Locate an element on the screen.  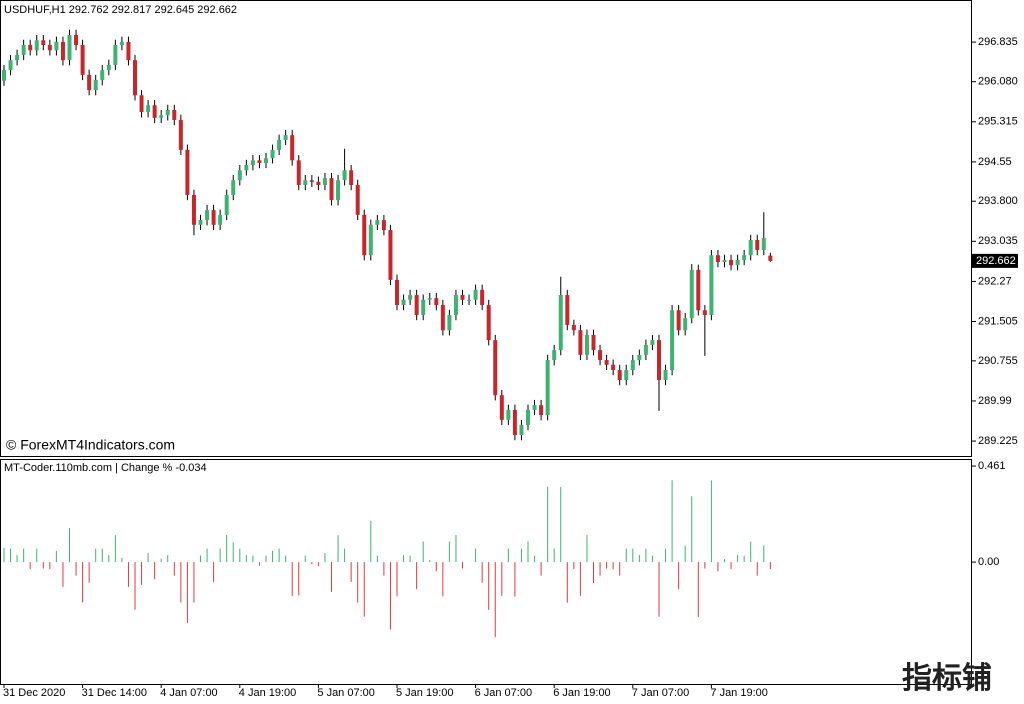
indicator-value: -0.034 is located at coordinates (190, 468).